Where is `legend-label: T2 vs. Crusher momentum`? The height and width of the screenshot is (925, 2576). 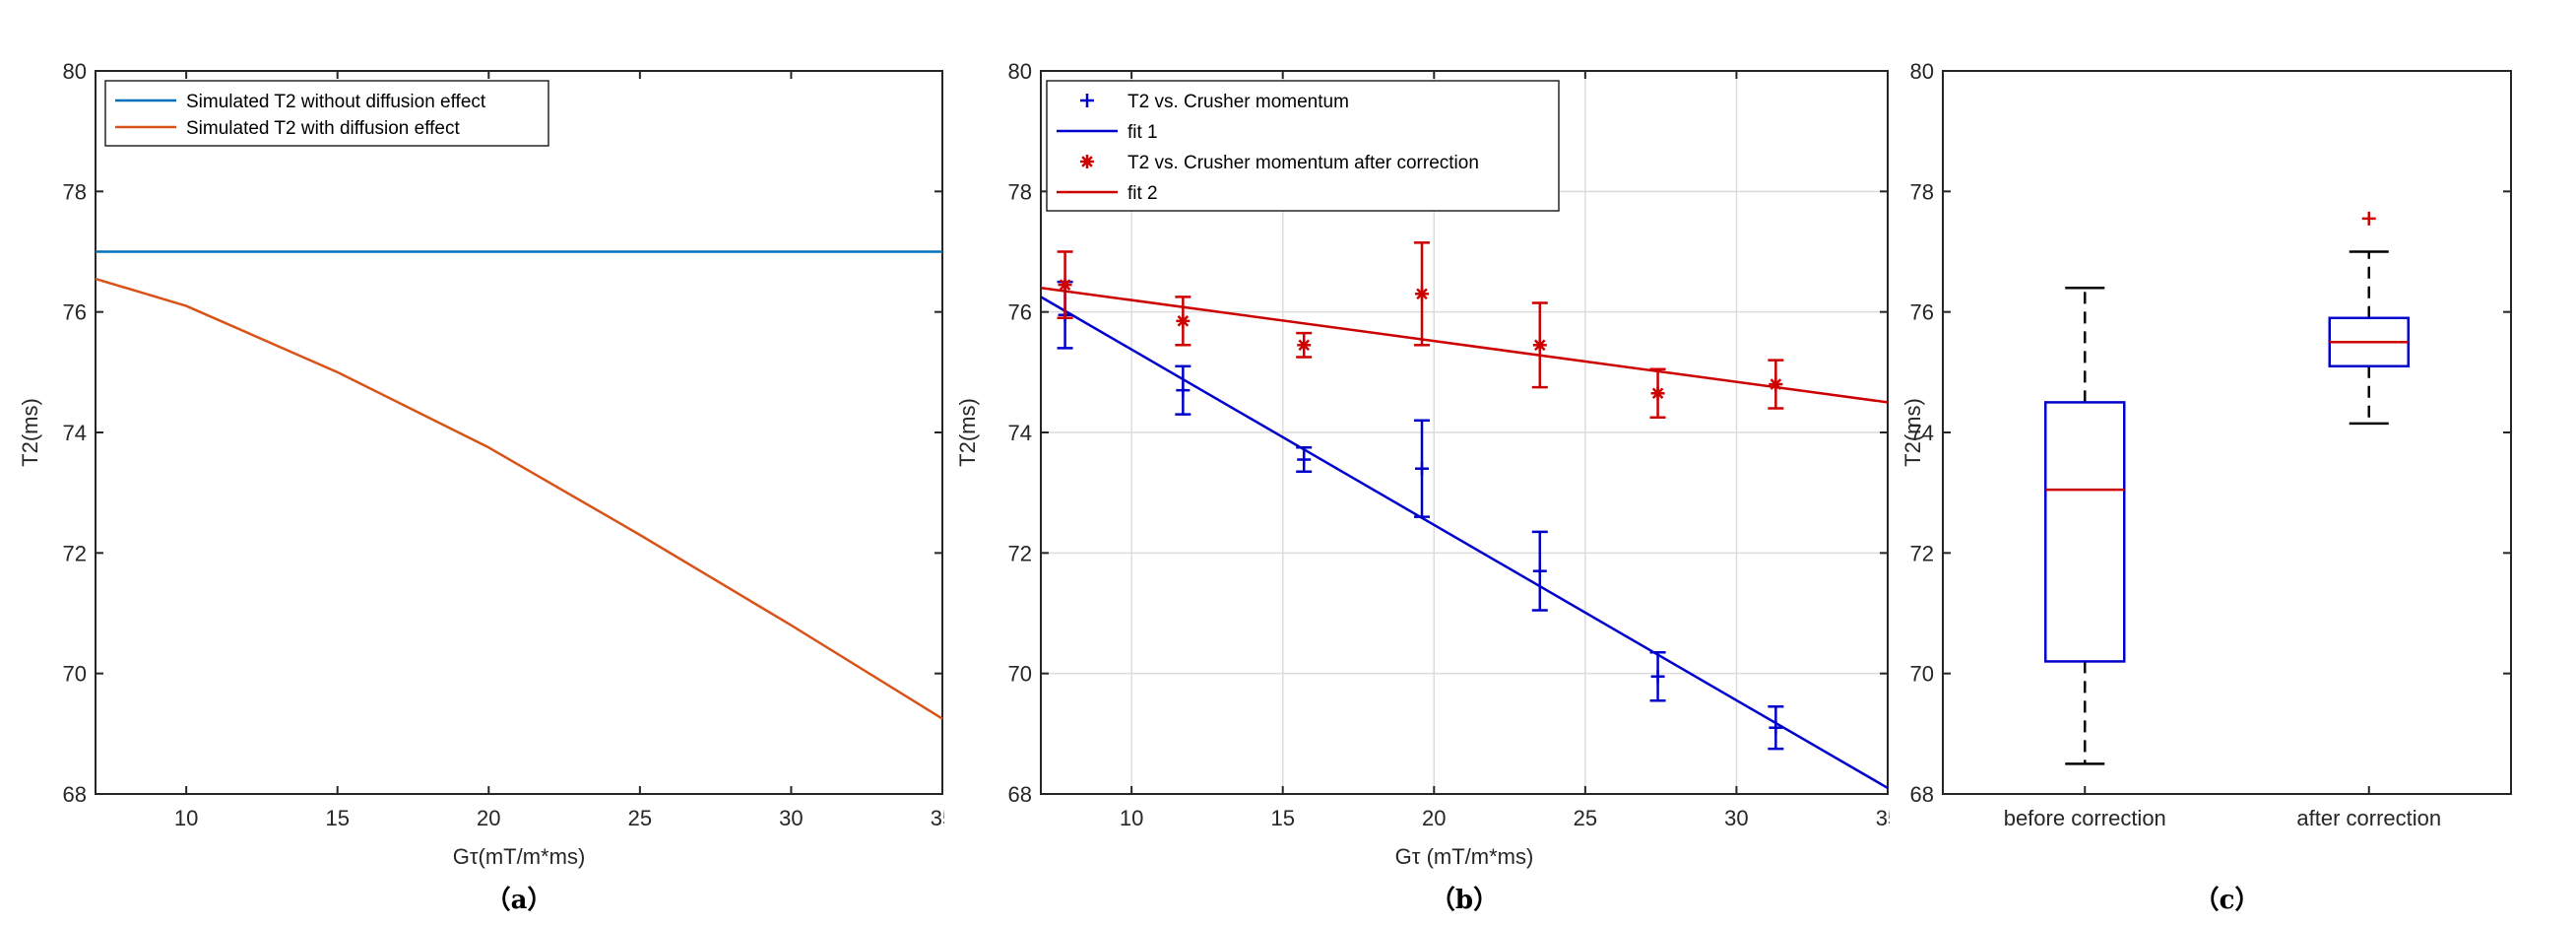
legend-label: T2 vs. Crusher momentum is located at coordinates (1238, 102).